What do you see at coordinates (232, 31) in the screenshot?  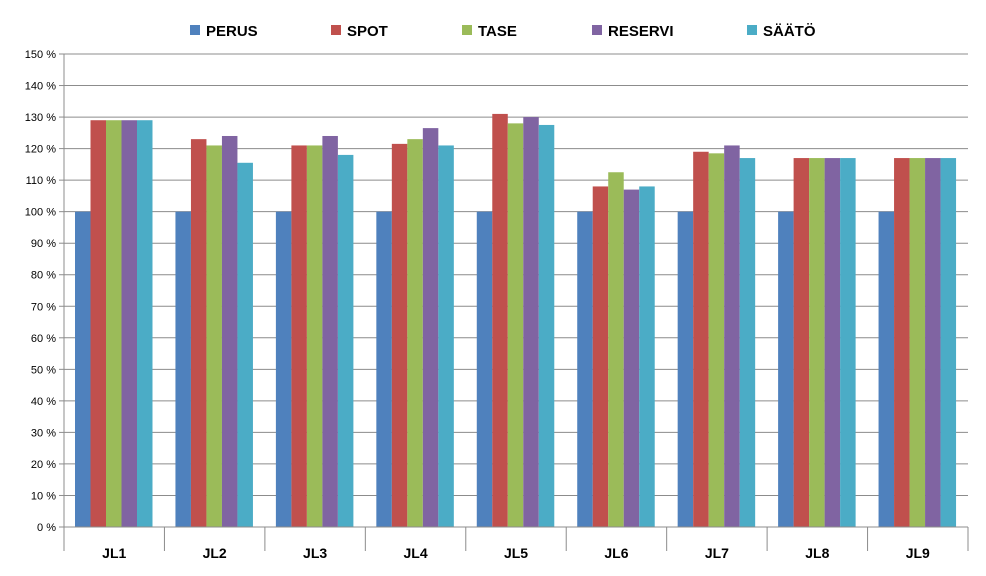 I see `legend-label-perus: PERUS` at bounding box center [232, 31].